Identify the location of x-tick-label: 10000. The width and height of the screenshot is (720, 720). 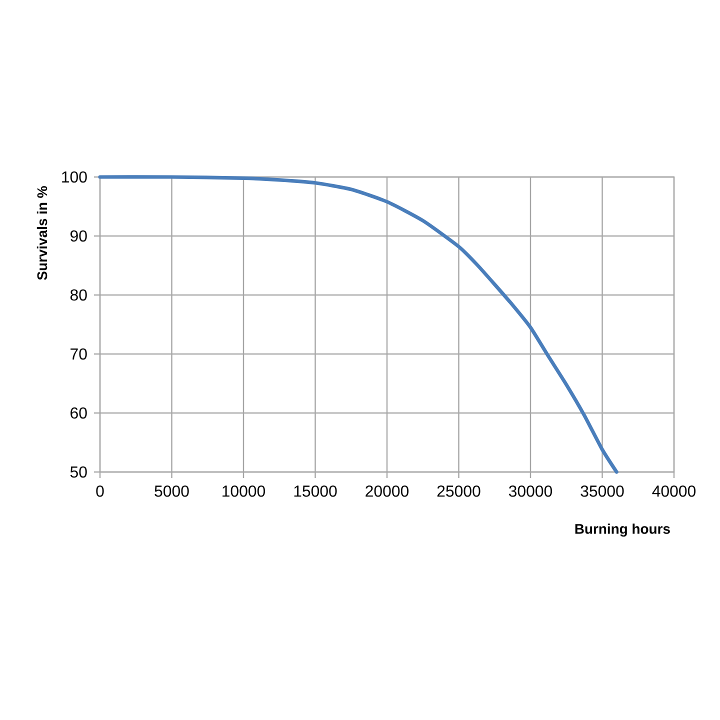
(244, 491).